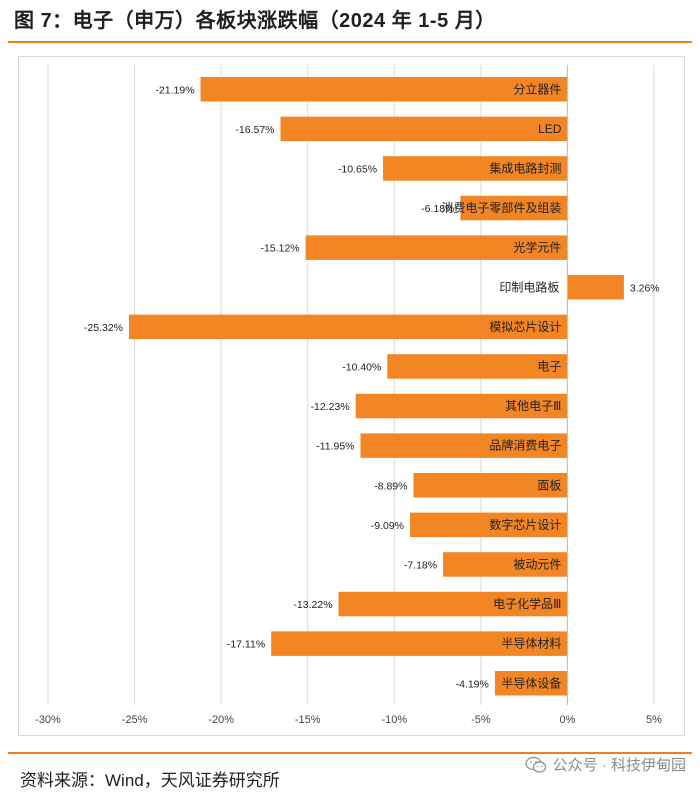  I want to click on data-label: -4.19%, so click(472, 684).